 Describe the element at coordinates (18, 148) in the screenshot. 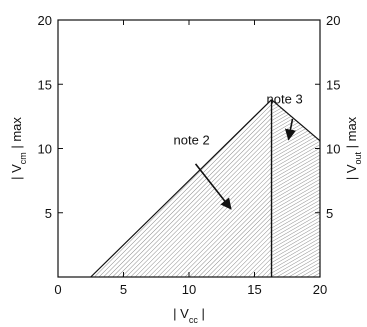

I see `y-left-axis-title: | Vcm | max` at that location.